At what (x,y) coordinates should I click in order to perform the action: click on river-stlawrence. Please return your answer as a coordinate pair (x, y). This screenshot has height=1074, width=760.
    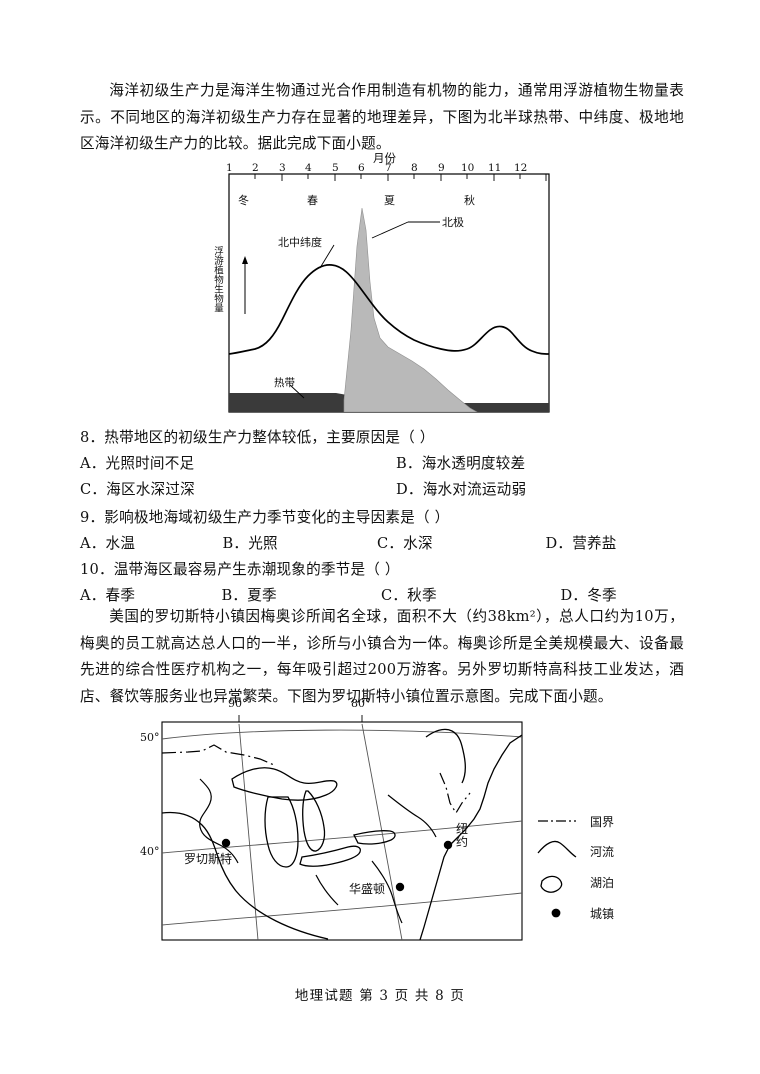
    Looking at the image, I should click on (412, 816).